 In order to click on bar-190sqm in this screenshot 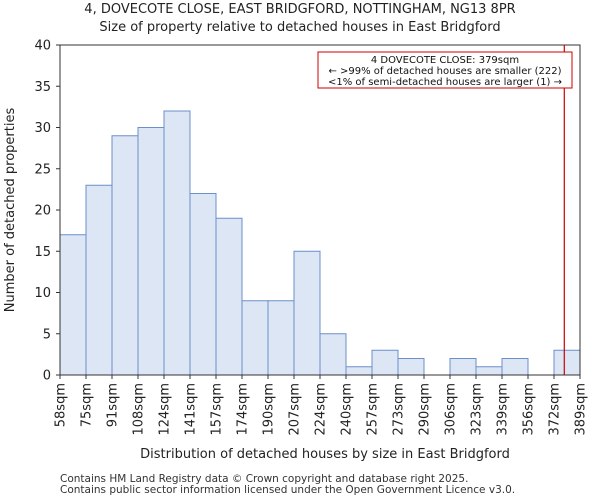, I will do `click(281, 338)`.